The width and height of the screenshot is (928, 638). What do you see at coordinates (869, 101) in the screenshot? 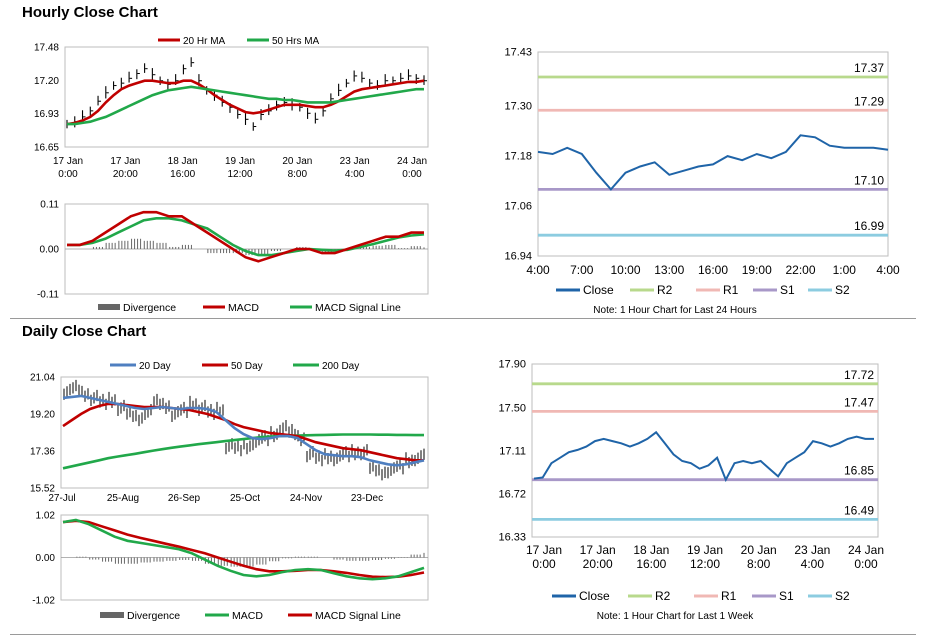
I see `level-label: 17.29` at bounding box center [869, 101].